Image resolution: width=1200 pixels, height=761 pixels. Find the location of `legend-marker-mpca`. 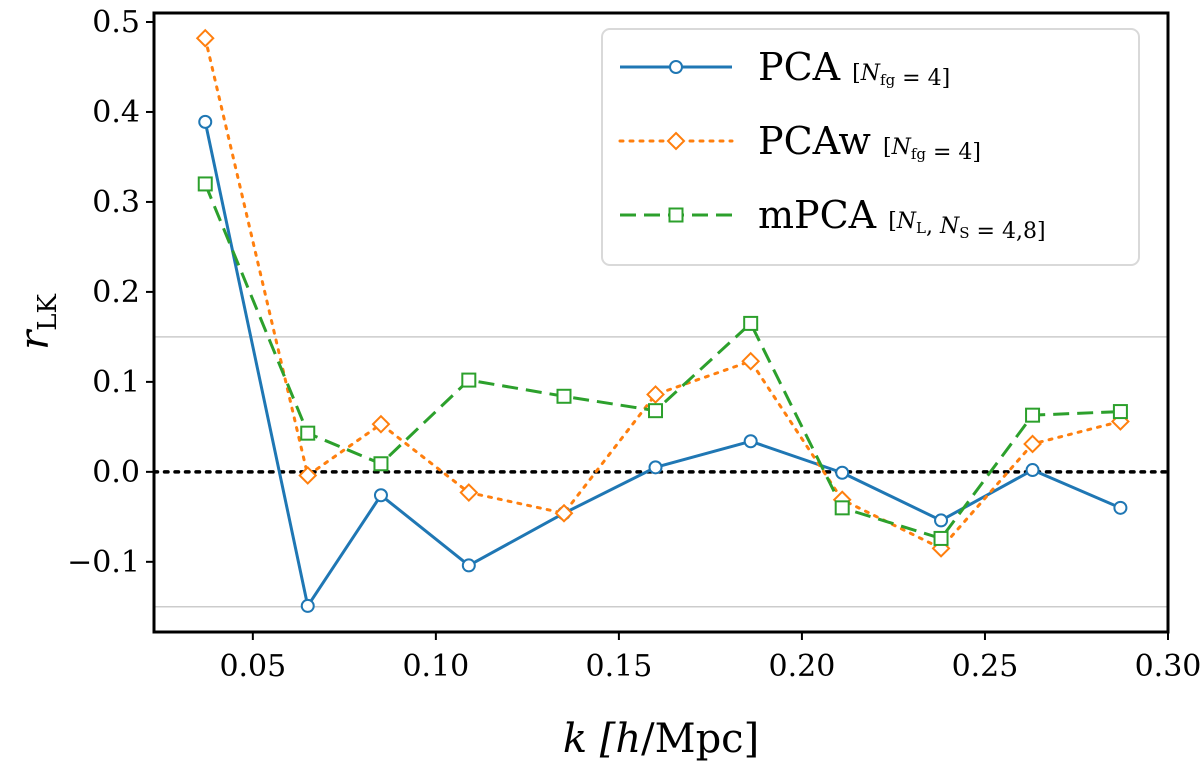

legend-marker-mpca is located at coordinates (676, 215).